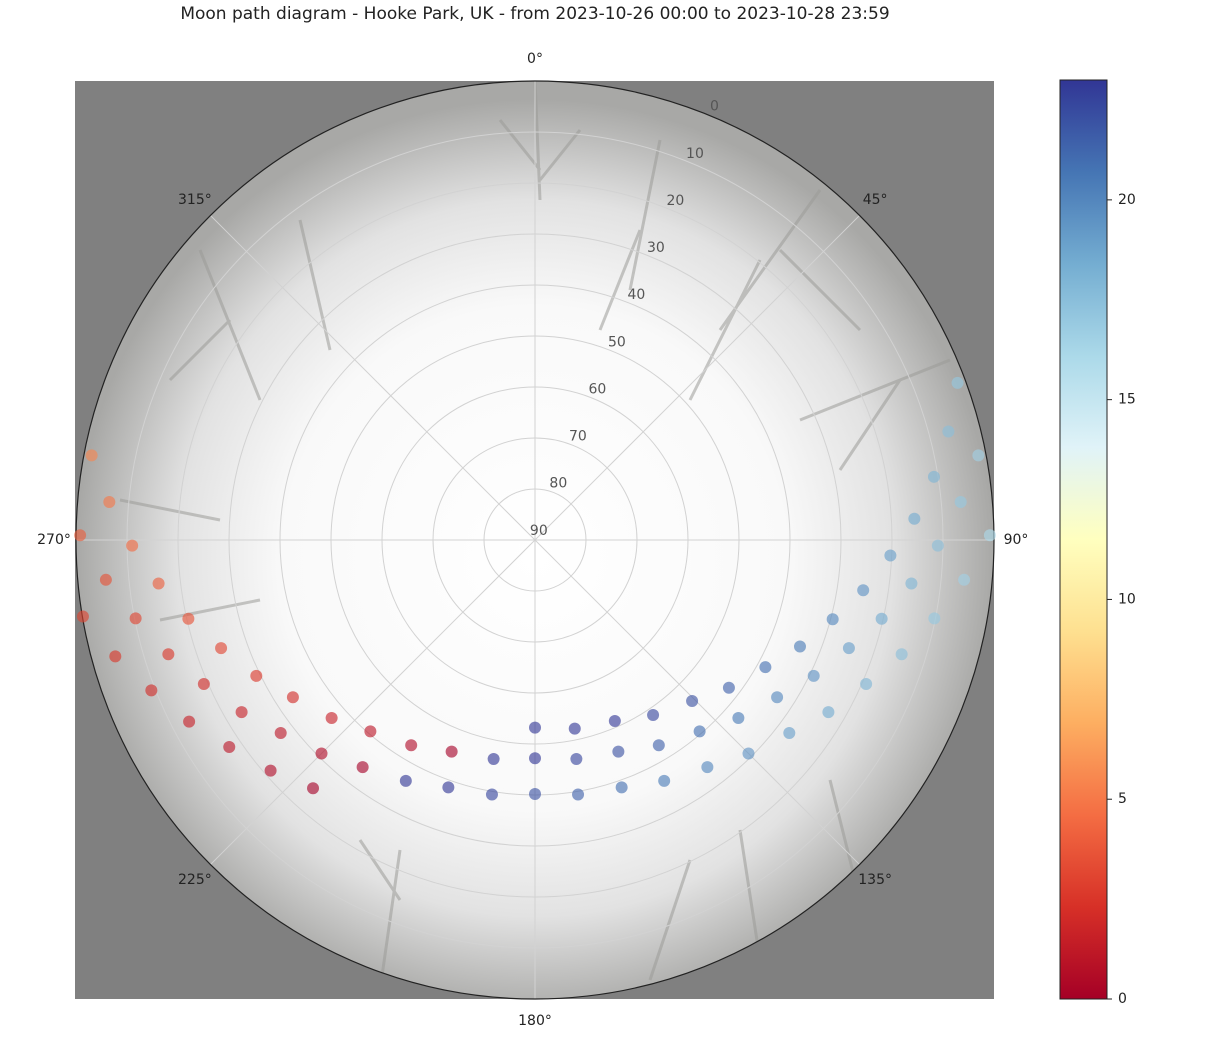 The width and height of the screenshot is (1206, 1038). What do you see at coordinates (558, 484) in the screenshot?
I see `r-tick-label: 80` at bounding box center [558, 484].